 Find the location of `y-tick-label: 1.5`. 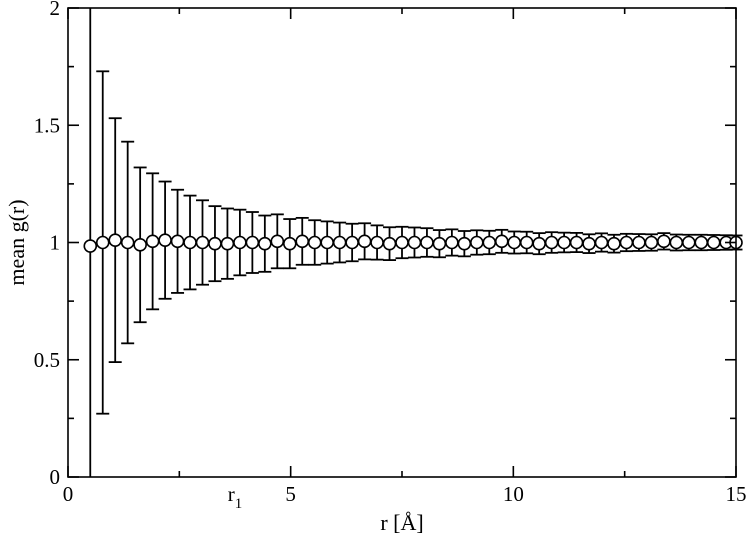

y-tick-label: 1.5 is located at coordinates (47, 125).